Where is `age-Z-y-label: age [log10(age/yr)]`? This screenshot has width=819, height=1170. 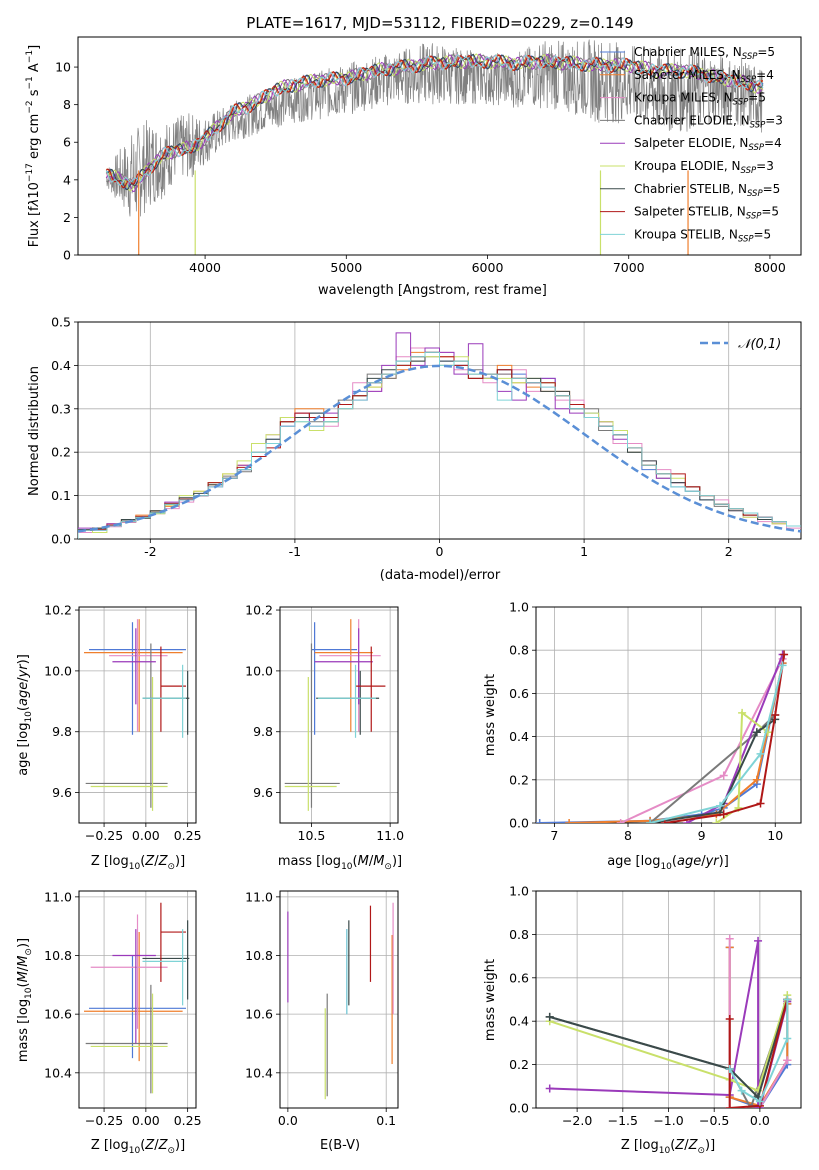 age-Z-y-label: age [log10(age/yr)] is located at coordinates (25, 715).